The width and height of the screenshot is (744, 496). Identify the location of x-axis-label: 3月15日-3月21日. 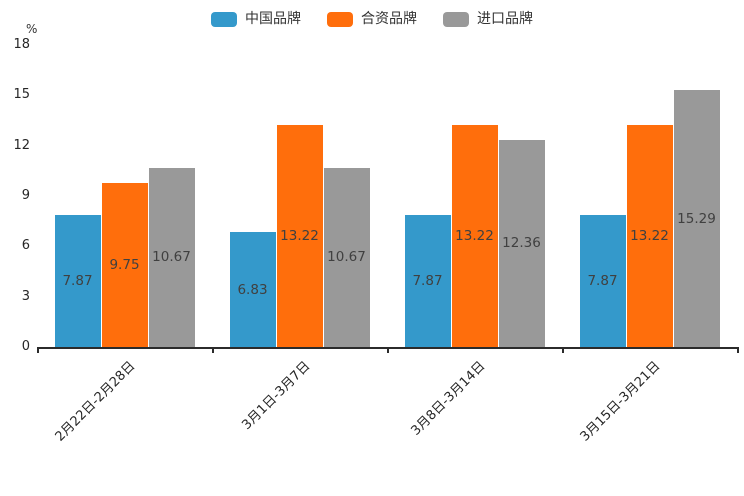
(620, 401).